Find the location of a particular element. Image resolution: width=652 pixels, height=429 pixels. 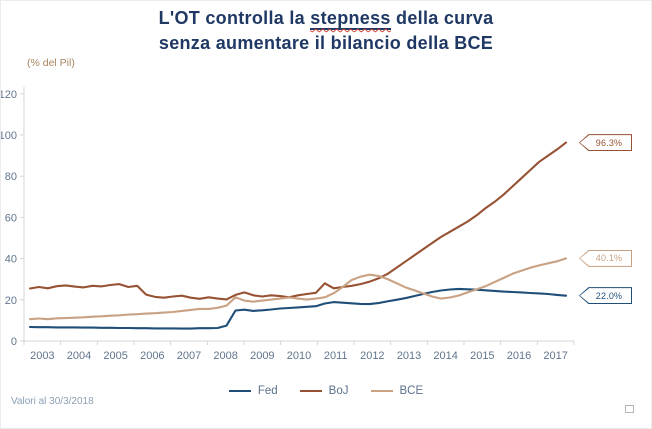

x-tick-label: 2010 is located at coordinates (299, 356).